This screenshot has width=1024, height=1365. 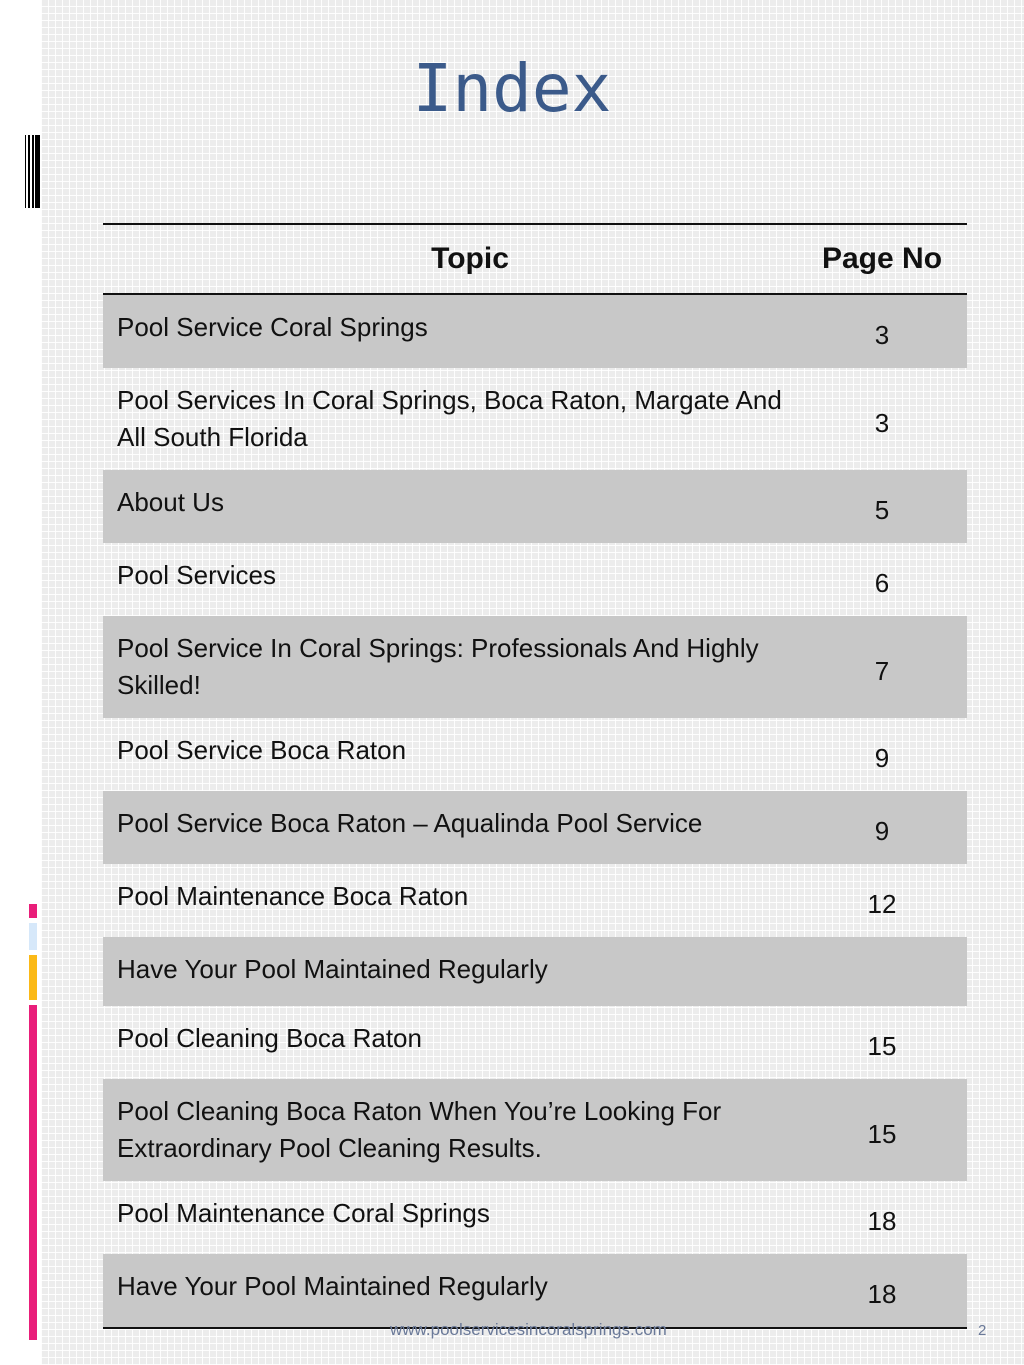 I want to click on topic-cell: Pool Maintenance Boca Raton, so click(x=293, y=896).